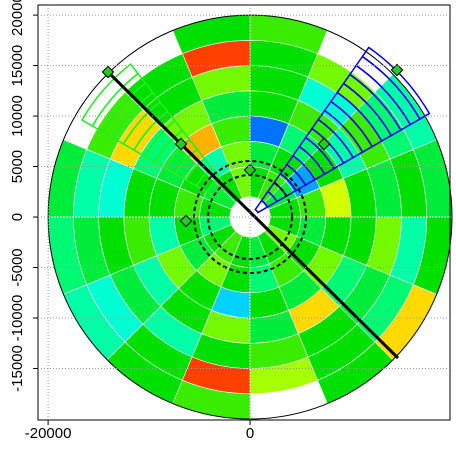  Describe the element at coordinates (110, 95) in the screenshot. I see `green-outline` at that location.